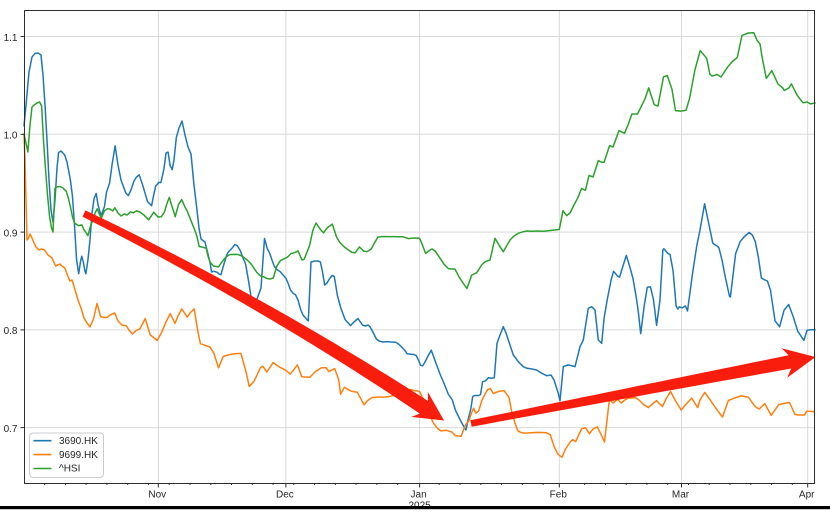 This screenshot has width=830, height=515. Describe the element at coordinates (11, 233) in the screenshot. I see `svg-text: 0.9` at that location.